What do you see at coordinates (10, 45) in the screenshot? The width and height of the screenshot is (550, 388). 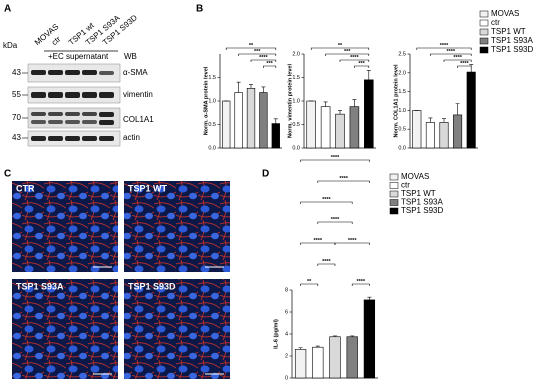 I see `unit-label: kDa` at bounding box center [10, 45].